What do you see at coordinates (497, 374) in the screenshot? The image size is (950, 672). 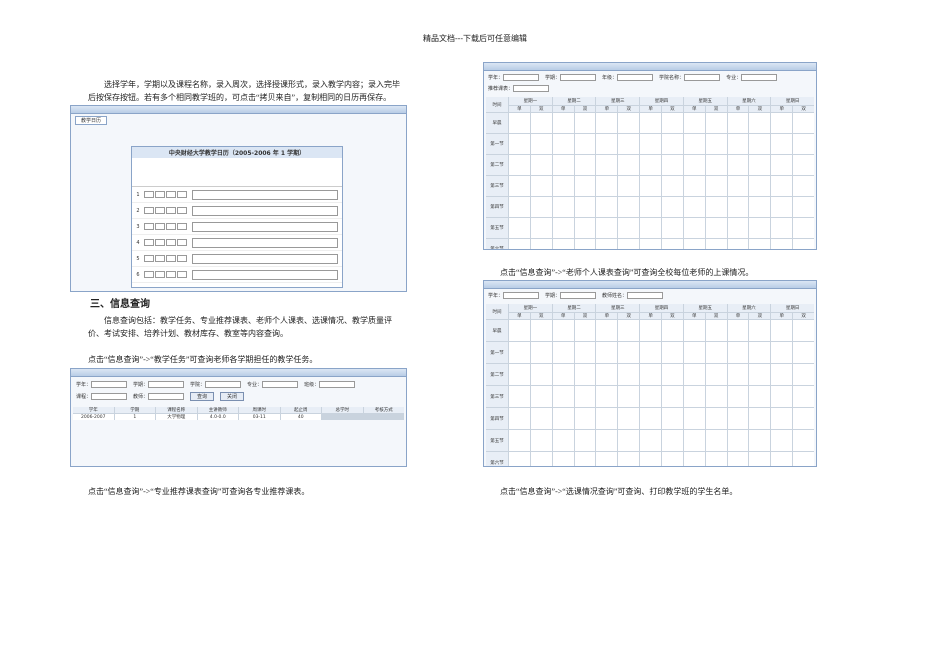 I see `period-label: 第二节` at bounding box center [497, 374].